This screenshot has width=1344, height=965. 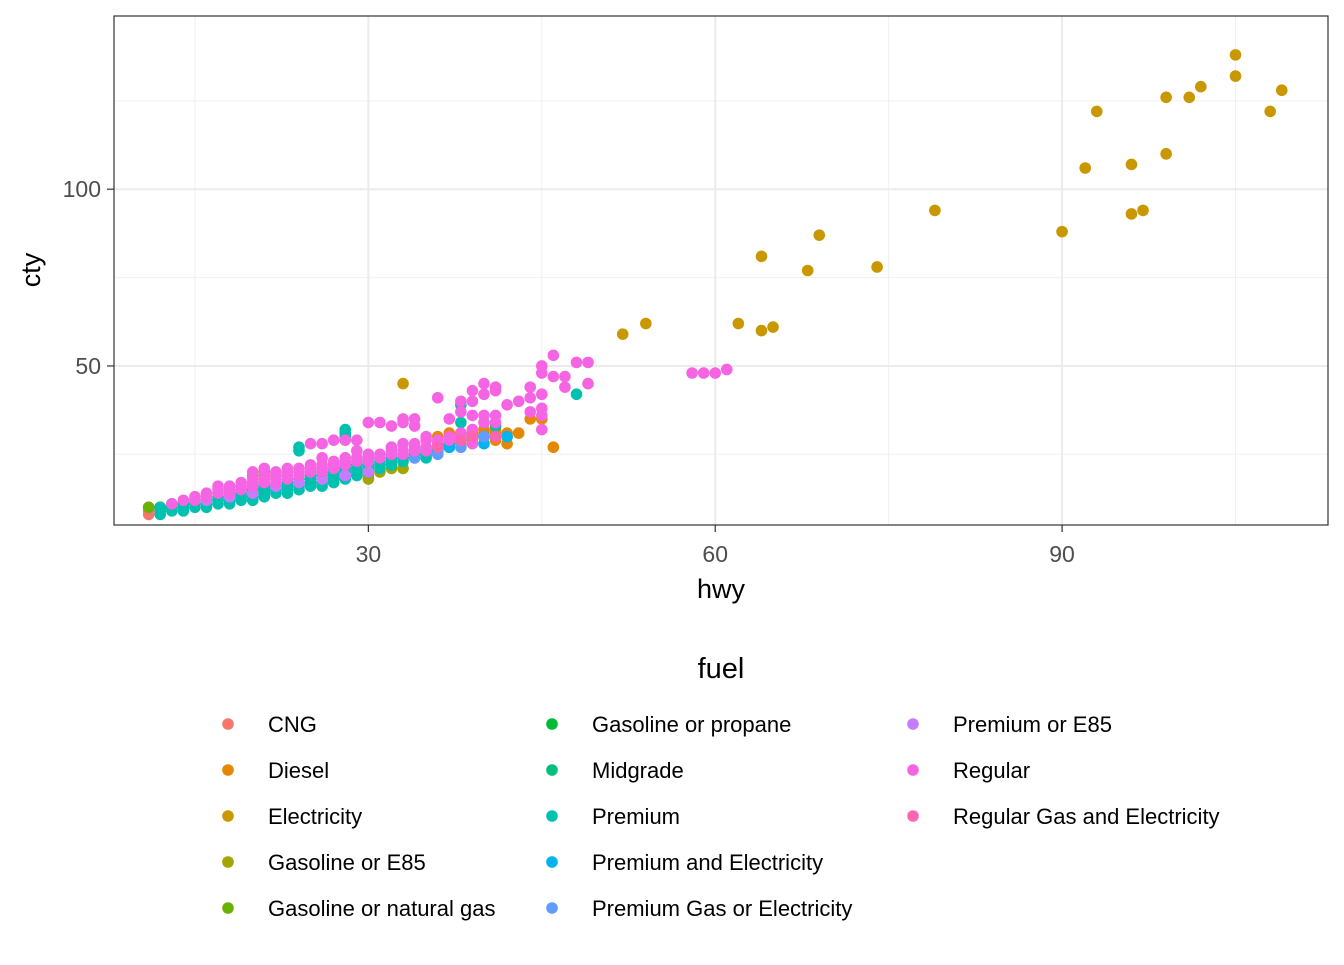 What do you see at coordinates (1062, 554) in the screenshot?
I see `x-tick-label: 90` at bounding box center [1062, 554].